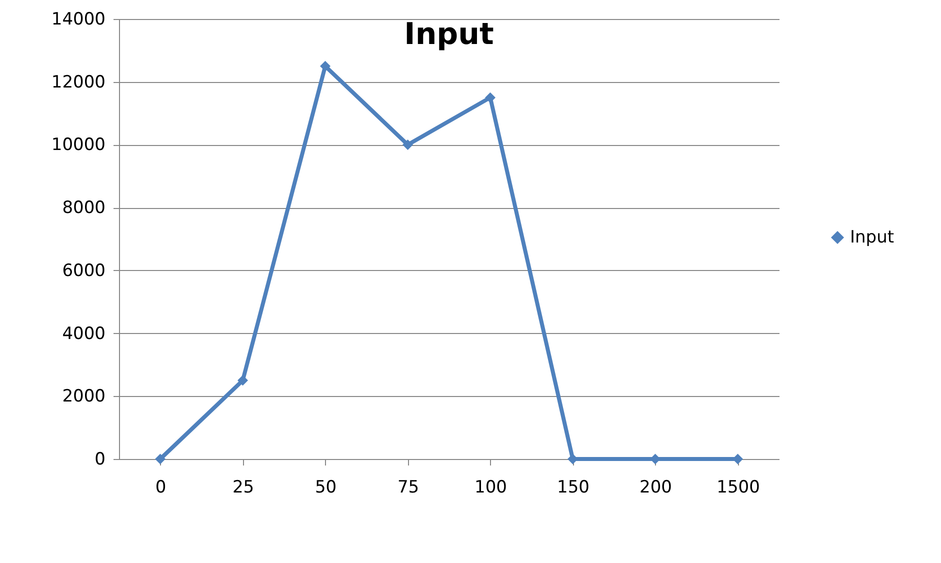 The height and width of the screenshot is (563, 941). Describe the element at coordinates (78, 20) in the screenshot. I see `y-tick-label: 14000` at that location.